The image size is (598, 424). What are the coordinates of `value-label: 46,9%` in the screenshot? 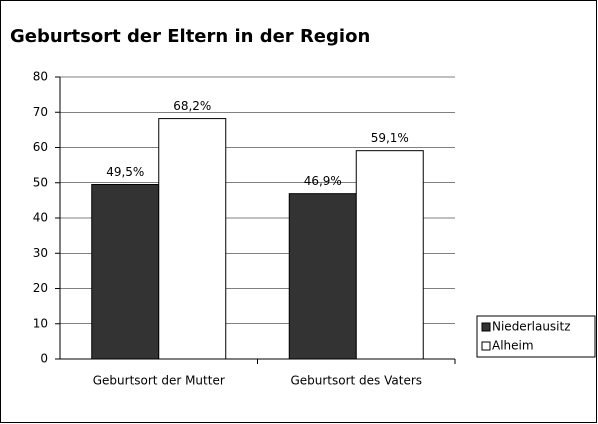 It's located at (323, 181).